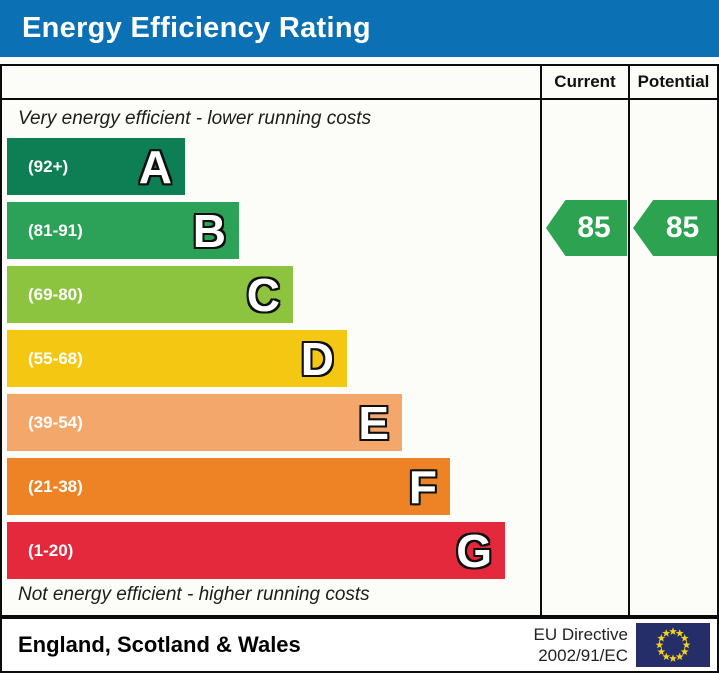  What do you see at coordinates (541, 340) in the screenshot?
I see `column-divider-current` at bounding box center [541, 340].